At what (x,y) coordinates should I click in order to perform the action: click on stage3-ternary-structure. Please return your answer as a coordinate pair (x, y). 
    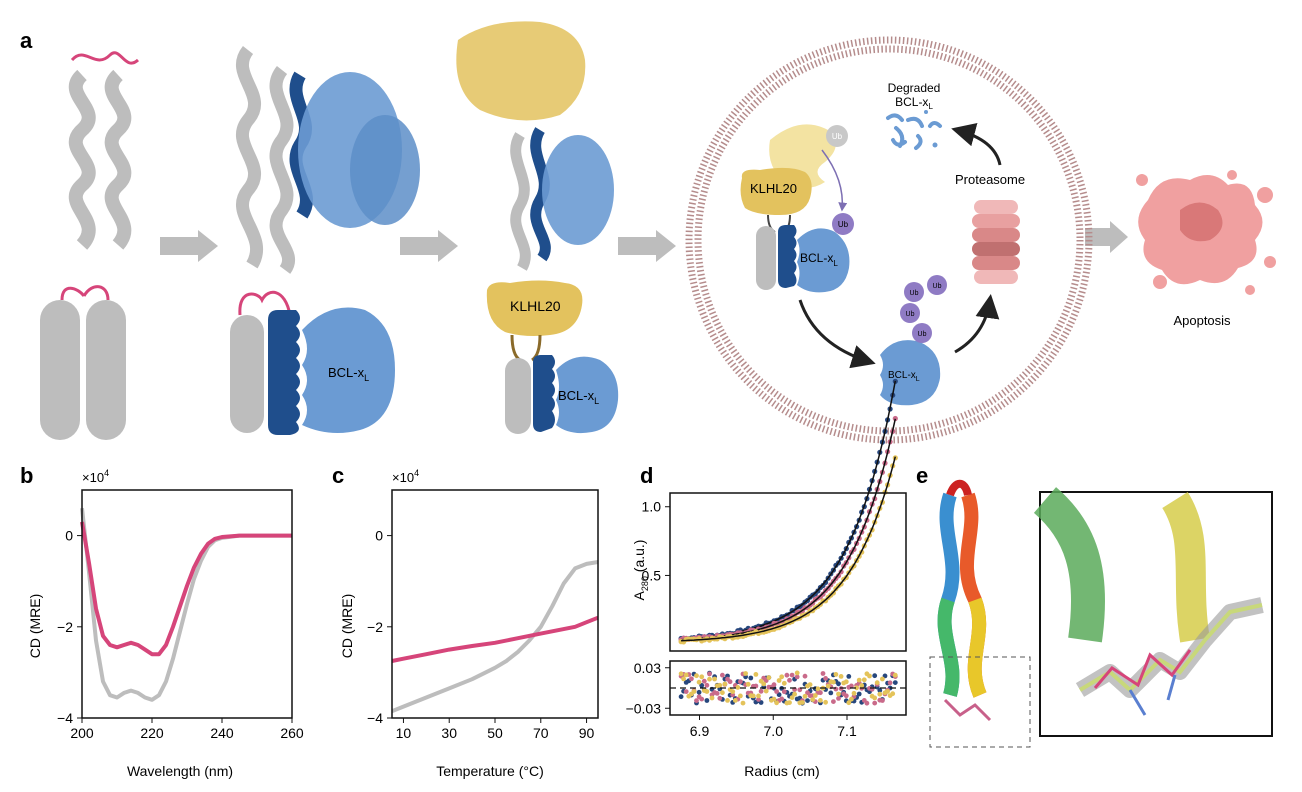
    Looking at the image, I should click on (535, 146).